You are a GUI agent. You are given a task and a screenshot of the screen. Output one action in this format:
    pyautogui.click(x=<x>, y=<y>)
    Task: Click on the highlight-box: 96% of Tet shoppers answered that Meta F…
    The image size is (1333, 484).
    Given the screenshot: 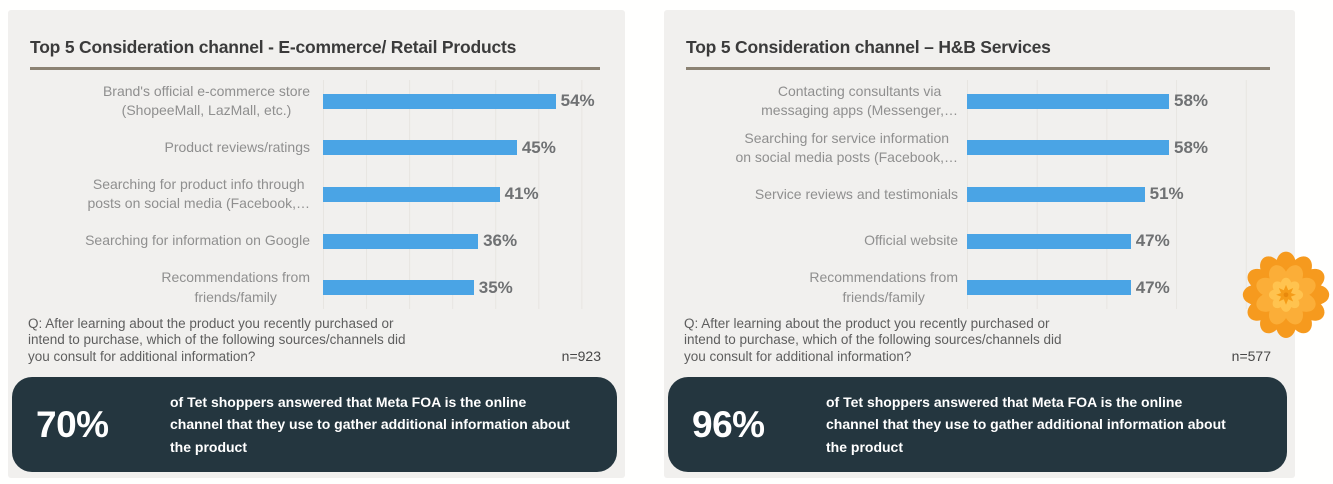 What is the action you would take?
    pyautogui.click(x=977, y=424)
    